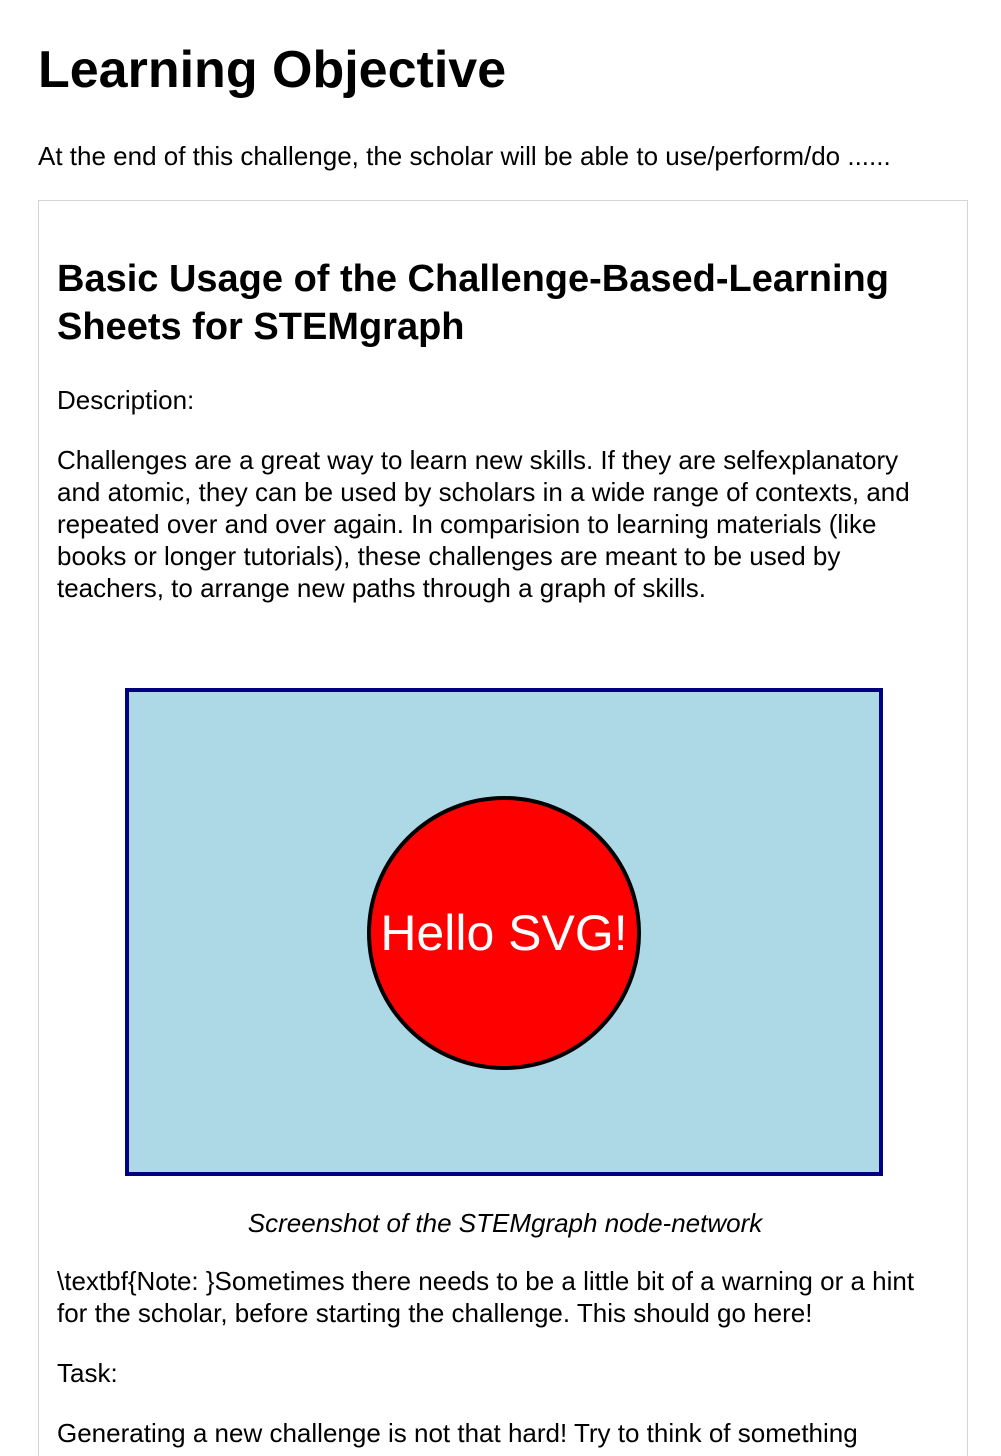 This screenshot has height=1456, width=1001. I want to click on task-label: Task:, so click(87, 1373).